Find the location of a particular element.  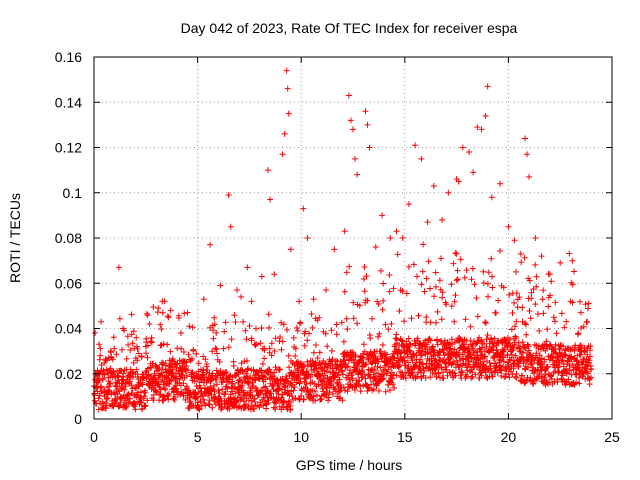

x-tick-labels: 0 5 10 15 20 25 is located at coordinates (355, 437).